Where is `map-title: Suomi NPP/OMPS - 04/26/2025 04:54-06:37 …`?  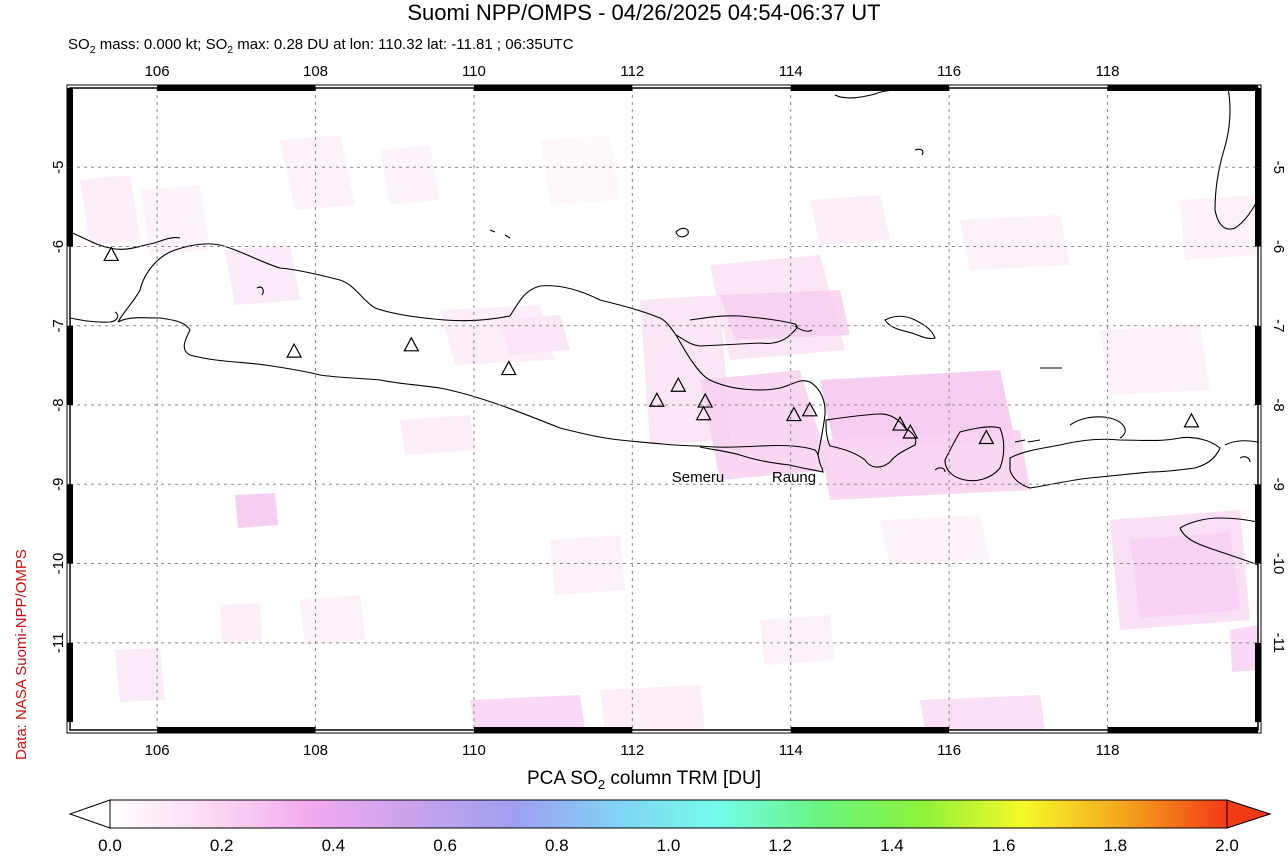 map-title: Suomi NPP/OMPS - 04/26/2025 04:54-06:37 … is located at coordinates (644, 12).